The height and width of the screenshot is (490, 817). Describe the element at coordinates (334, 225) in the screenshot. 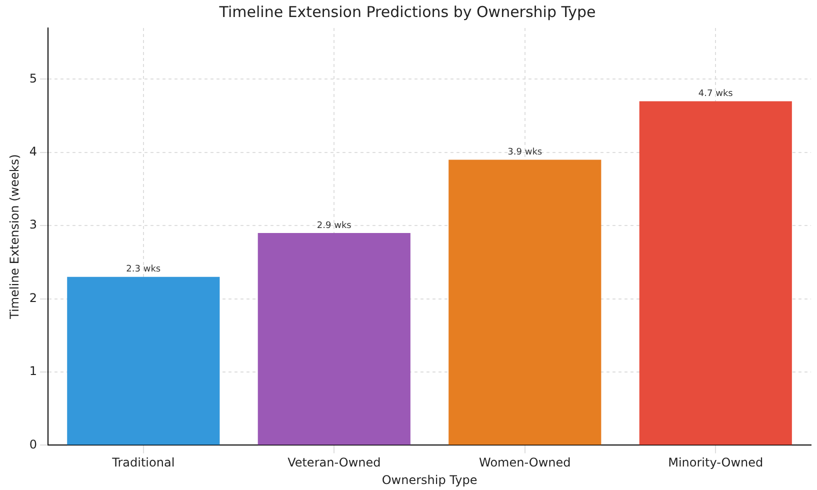

I see `data-label: 2.9 wks` at that location.